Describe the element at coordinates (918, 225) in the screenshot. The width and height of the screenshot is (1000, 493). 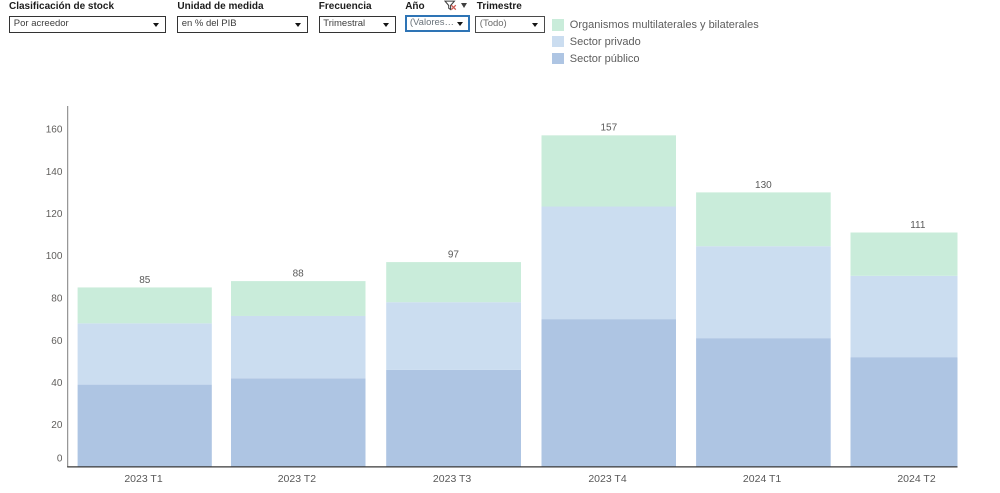
I see `svg-text: 111` at that location.